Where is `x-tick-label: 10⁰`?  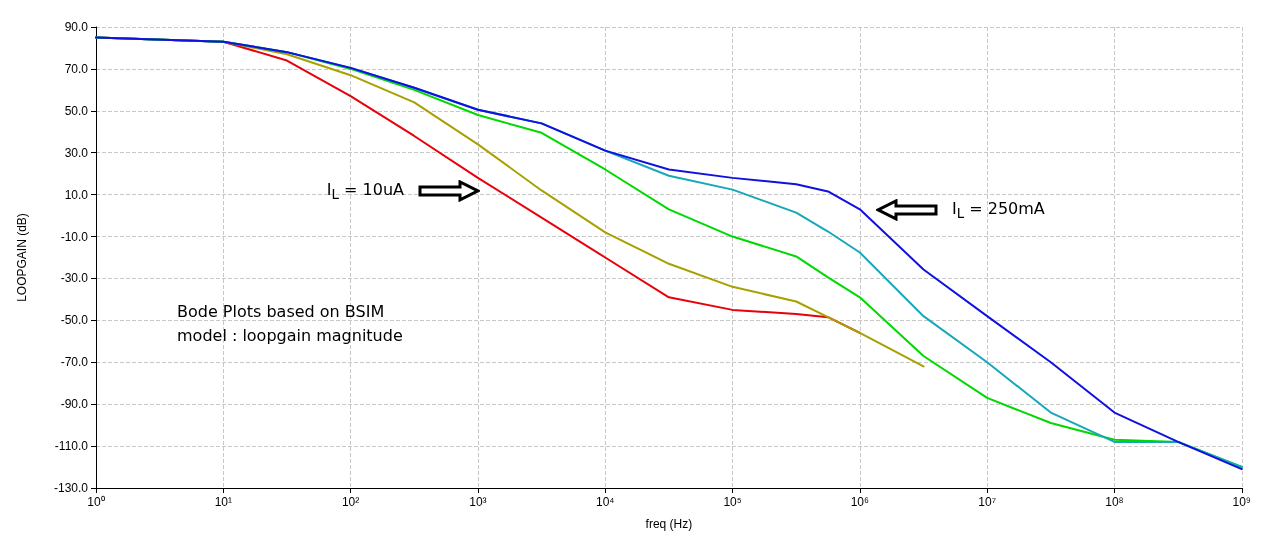
x-tick-label: 10⁰ is located at coordinates (96, 502).